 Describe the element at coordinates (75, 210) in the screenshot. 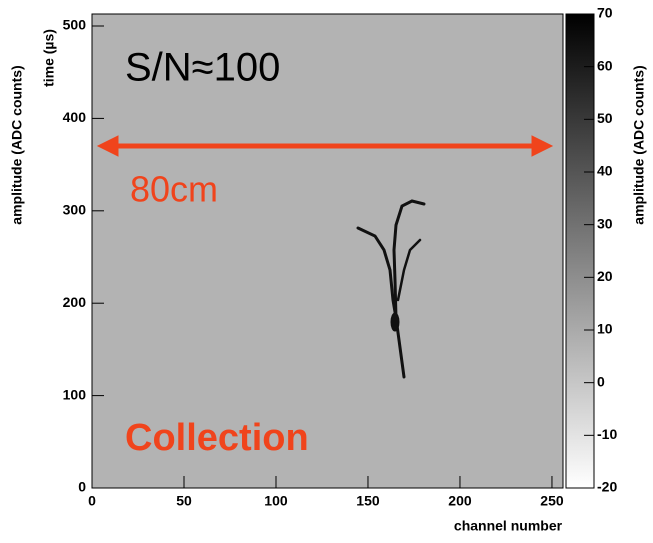

I see `y-tick-label: 300` at that location.